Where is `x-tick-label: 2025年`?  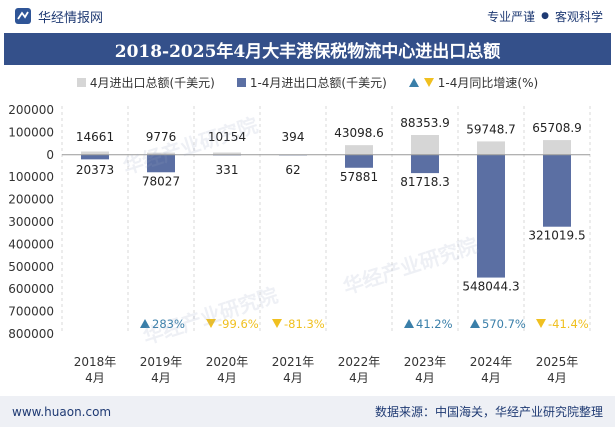
x-tick-label: 2025年 is located at coordinates (557, 362).